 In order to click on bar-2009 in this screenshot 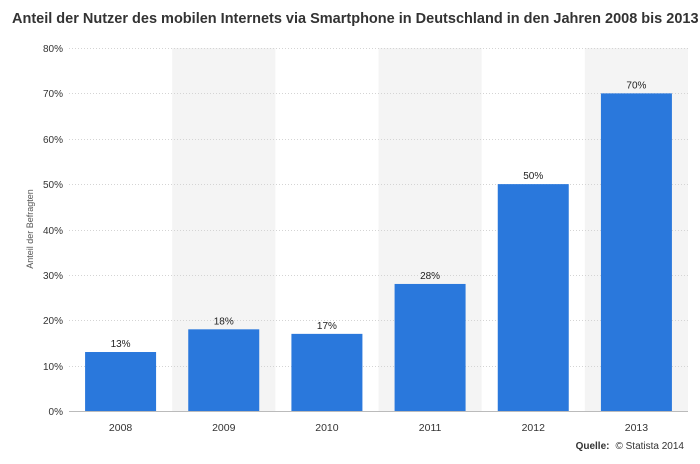, I will do `click(224, 370)`.